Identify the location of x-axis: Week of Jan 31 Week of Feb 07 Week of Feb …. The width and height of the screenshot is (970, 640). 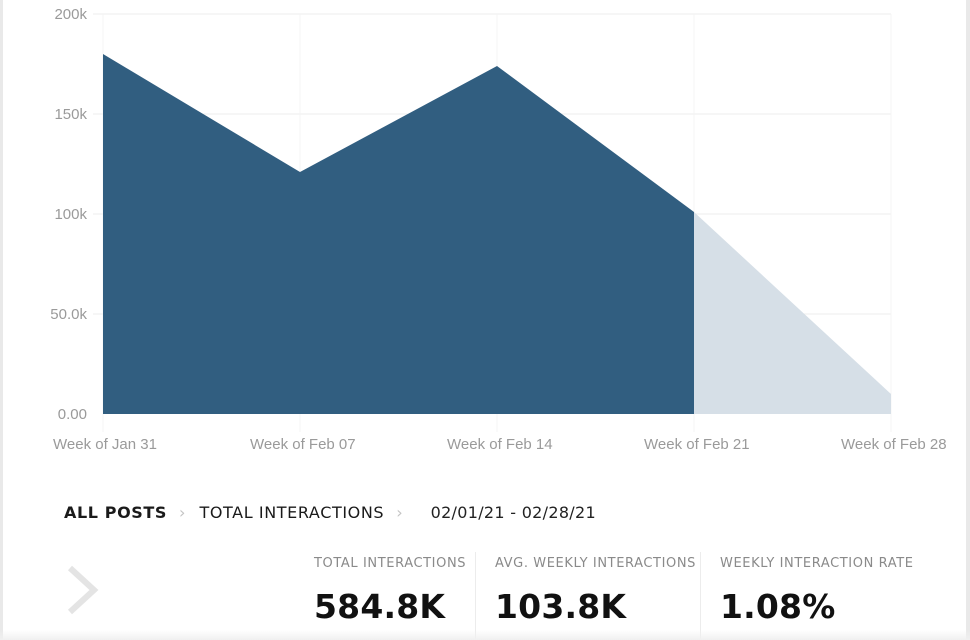
(500, 444).